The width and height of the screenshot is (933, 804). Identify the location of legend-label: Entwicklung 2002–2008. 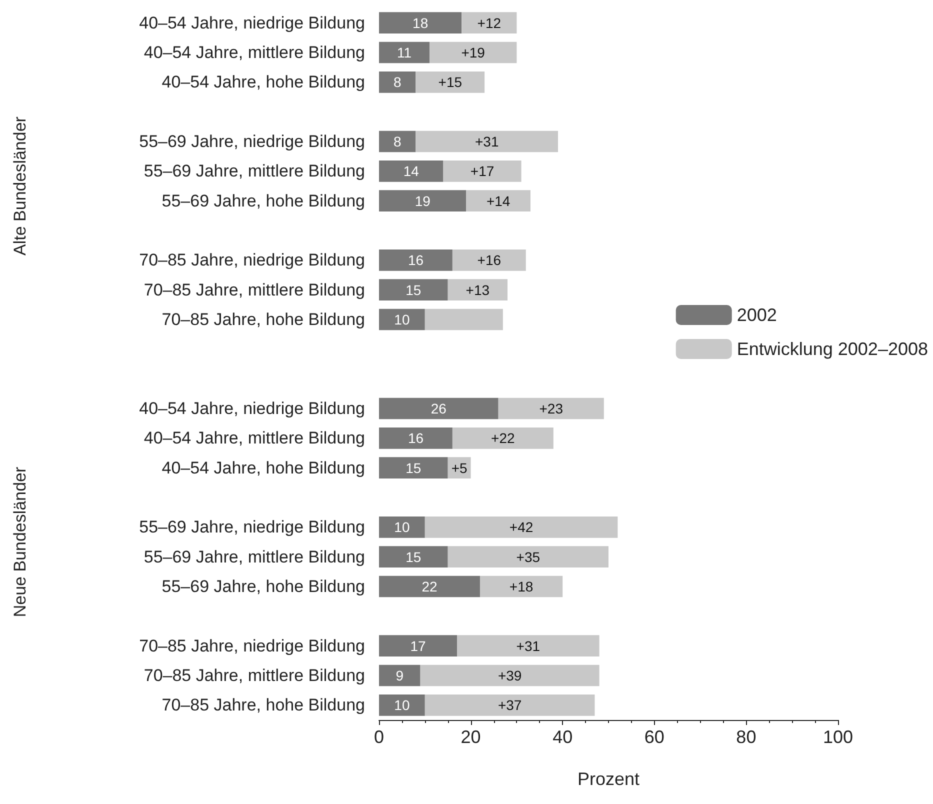
(832, 349).